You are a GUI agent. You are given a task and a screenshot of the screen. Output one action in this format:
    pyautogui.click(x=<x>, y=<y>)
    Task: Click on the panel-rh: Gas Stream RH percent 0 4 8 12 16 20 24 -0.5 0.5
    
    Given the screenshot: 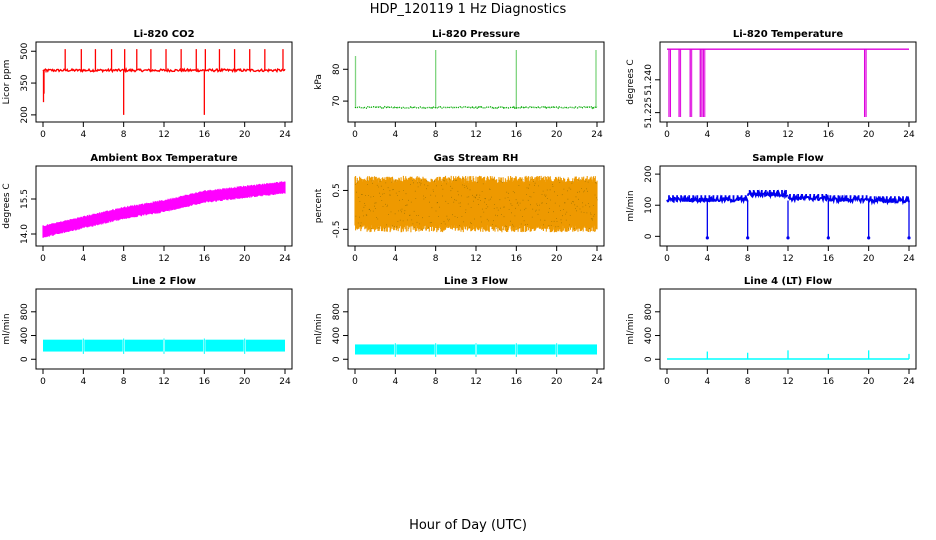 What is the action you would take?
    pyautogui.click(x=459, y=208)
    